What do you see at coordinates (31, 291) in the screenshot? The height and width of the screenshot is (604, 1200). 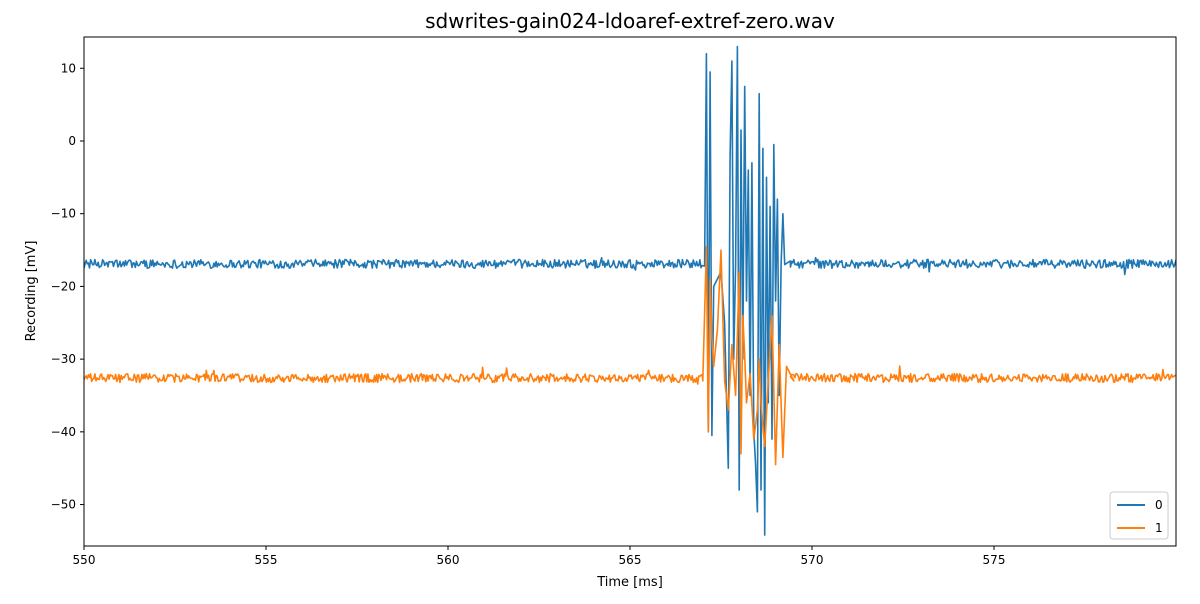 I see `y-axis-label: Recording [mV]` at bounding box center [31, 291].